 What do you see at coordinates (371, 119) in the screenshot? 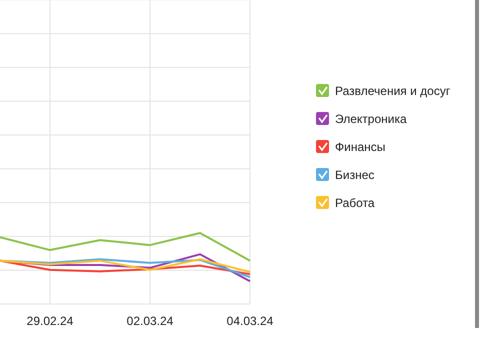
I see `legend-label: Электроника` at bounding box center [371, 119].